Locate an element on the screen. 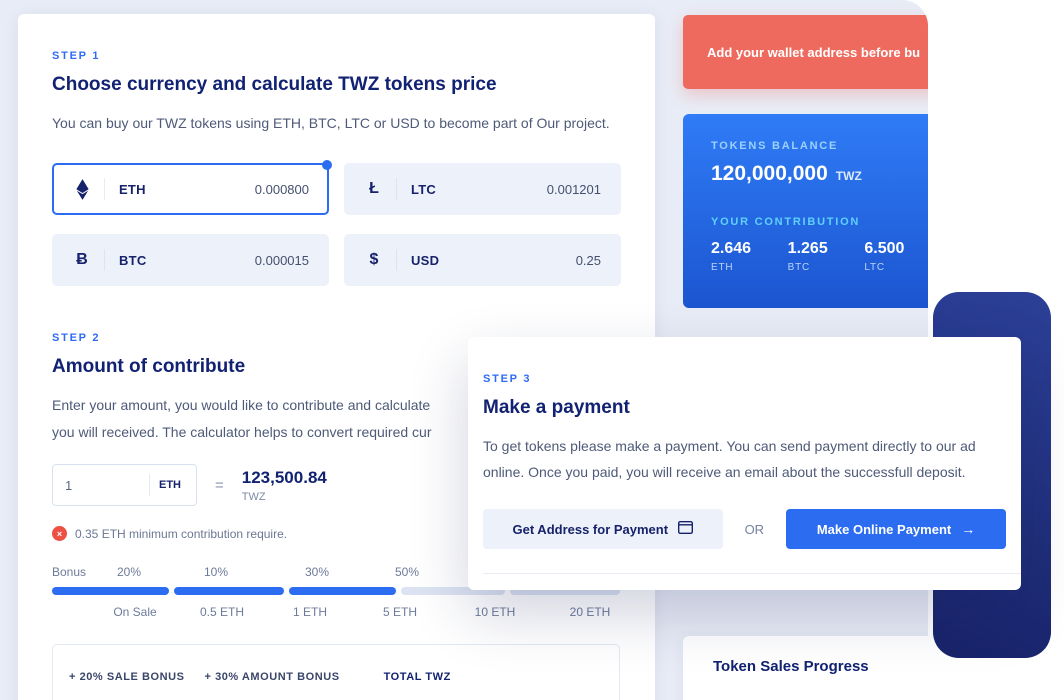 The width and height of the screenshot is (1064, 700). step1-label: STEP 1 is located at coordinates (76, 56).